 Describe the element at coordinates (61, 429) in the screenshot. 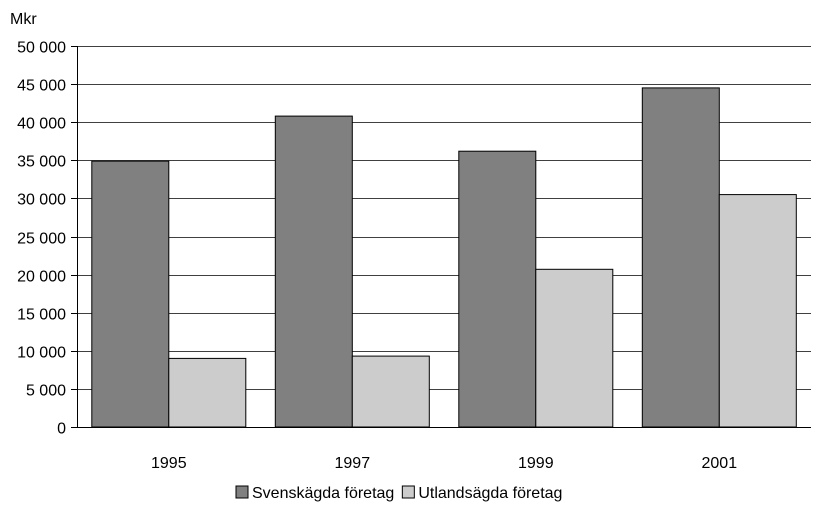

I see `y-tick-label: 0` at that location.